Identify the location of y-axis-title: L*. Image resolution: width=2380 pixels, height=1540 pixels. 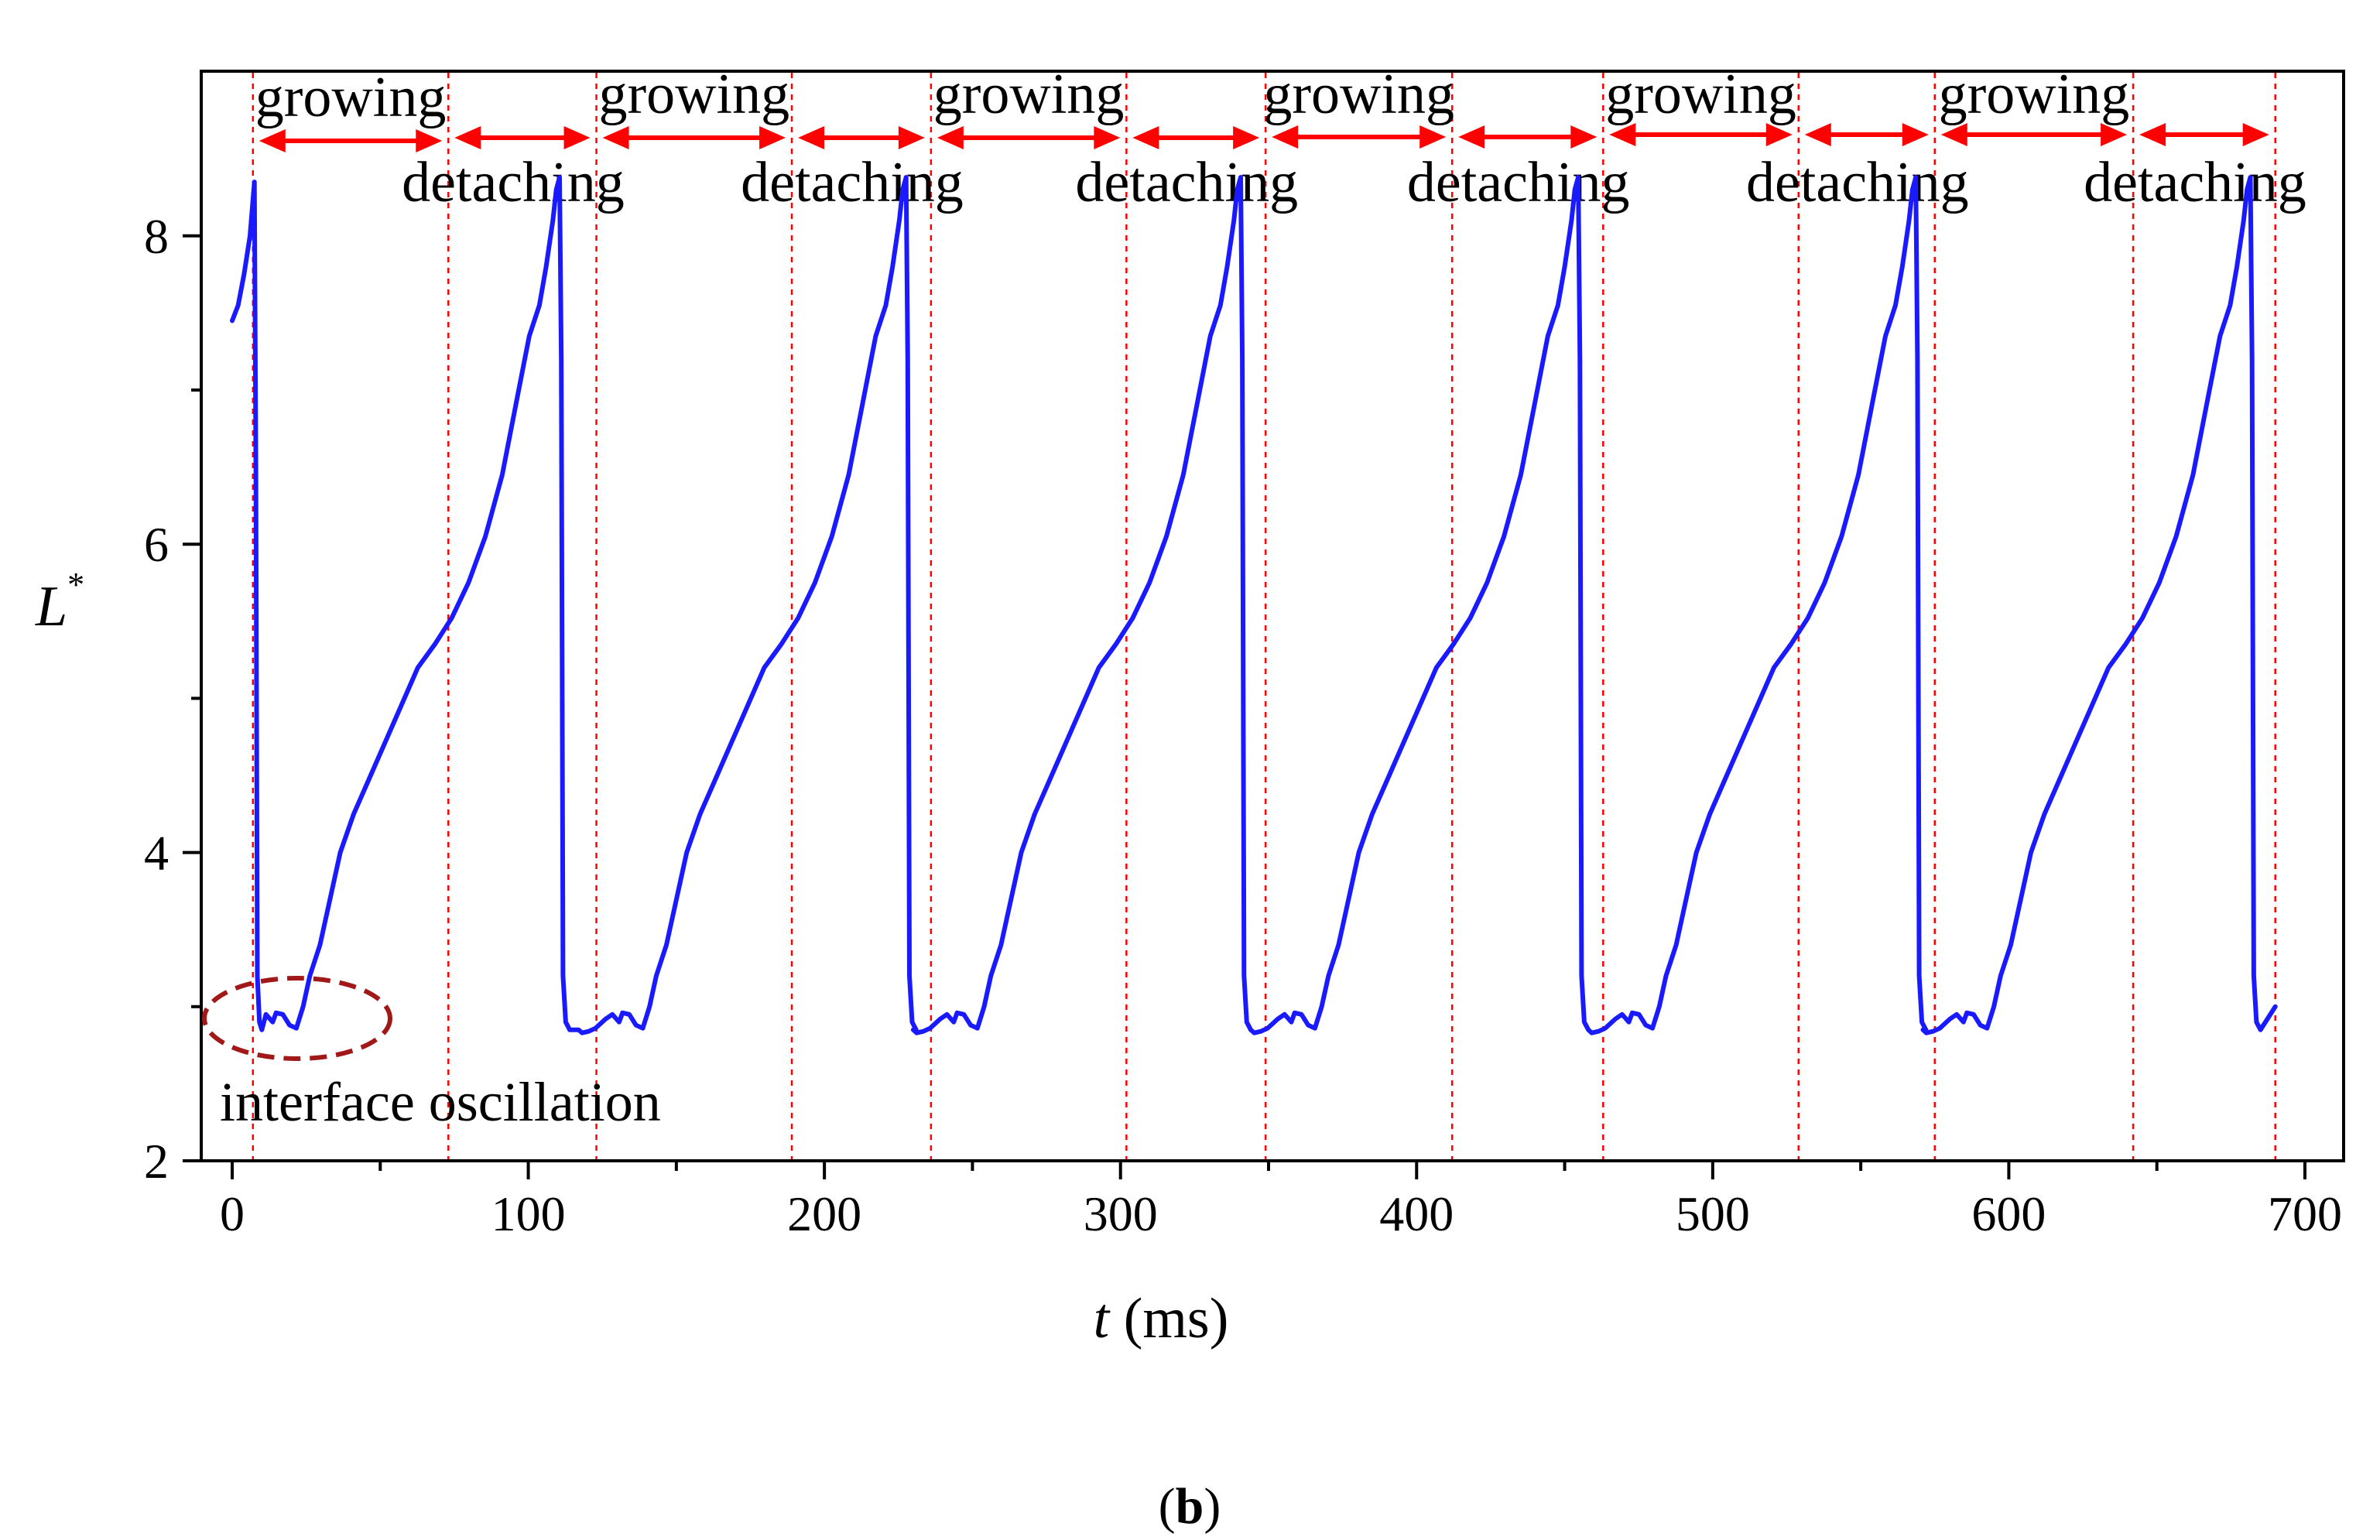
(59, 602).